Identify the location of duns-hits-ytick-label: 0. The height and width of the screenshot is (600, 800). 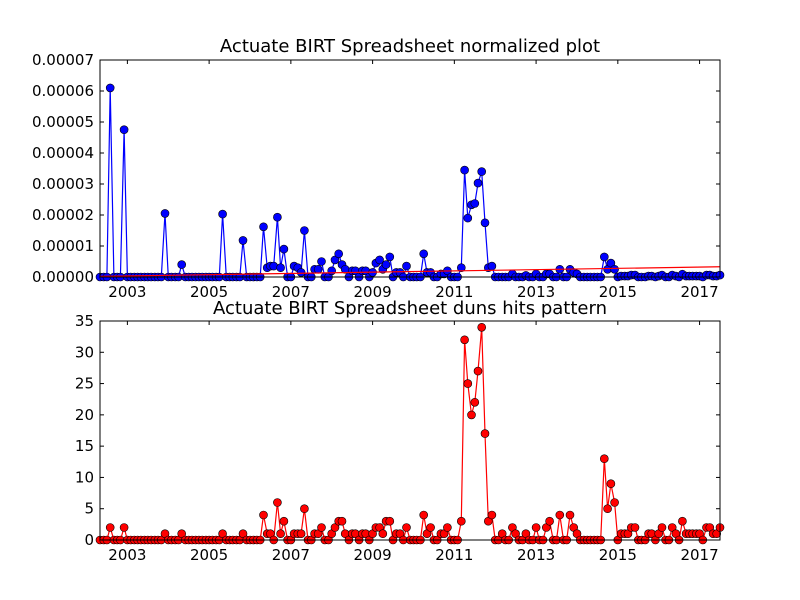
(89, 540).